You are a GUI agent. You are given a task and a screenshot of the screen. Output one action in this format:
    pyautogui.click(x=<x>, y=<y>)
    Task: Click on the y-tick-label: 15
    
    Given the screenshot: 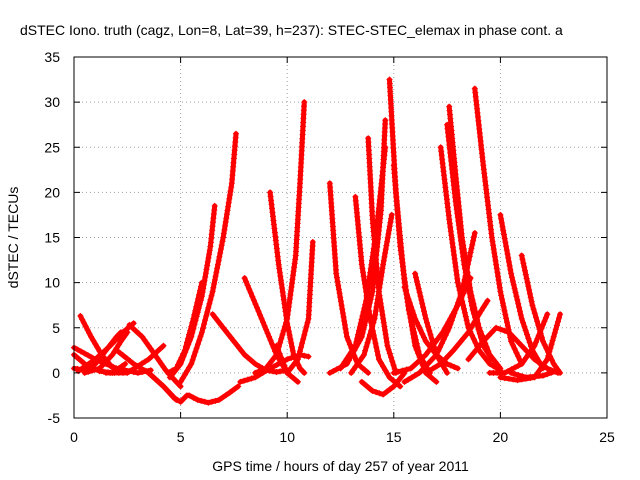 What is the action you would take?
    pyautogui.click(x=52, y=238)
    